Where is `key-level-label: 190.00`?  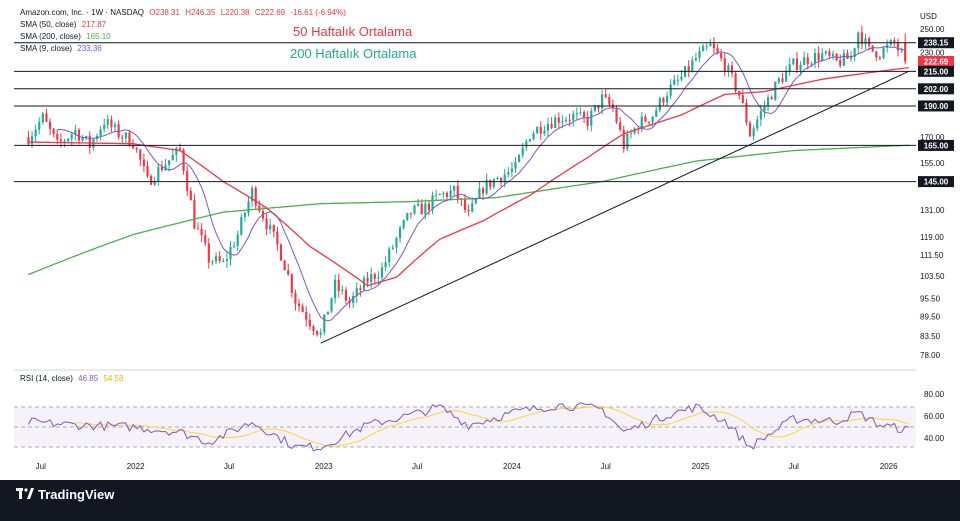 key-level-label: 190.00 is located at coordinates (936, 106).